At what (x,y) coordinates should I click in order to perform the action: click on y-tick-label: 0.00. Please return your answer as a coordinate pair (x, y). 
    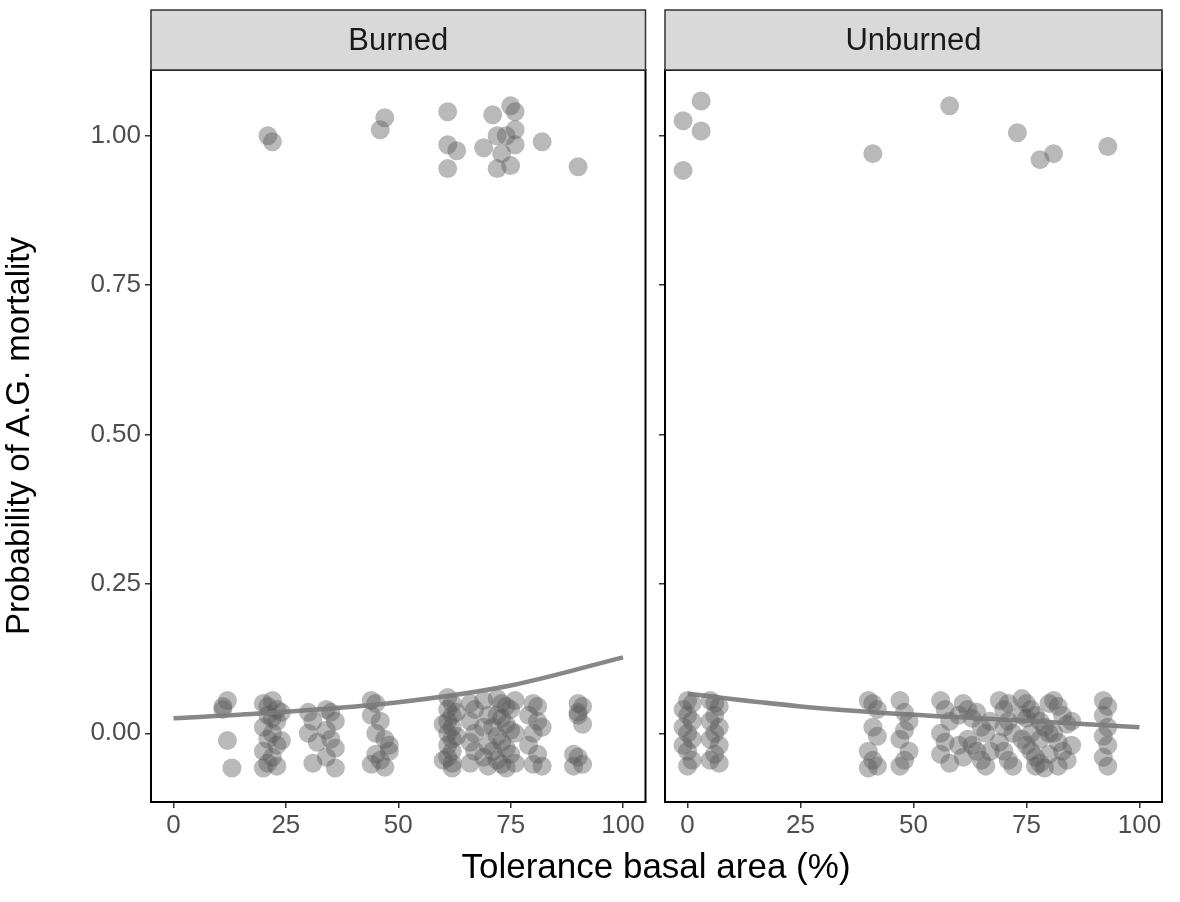
    Looking at the image, I should click on (115, 731).